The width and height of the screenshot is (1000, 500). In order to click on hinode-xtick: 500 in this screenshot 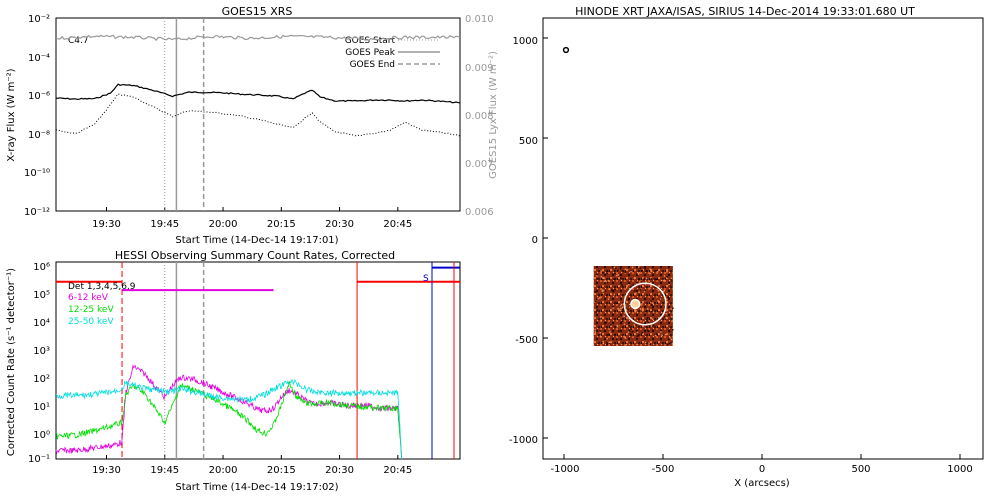, I will do `click(860, 469)`.